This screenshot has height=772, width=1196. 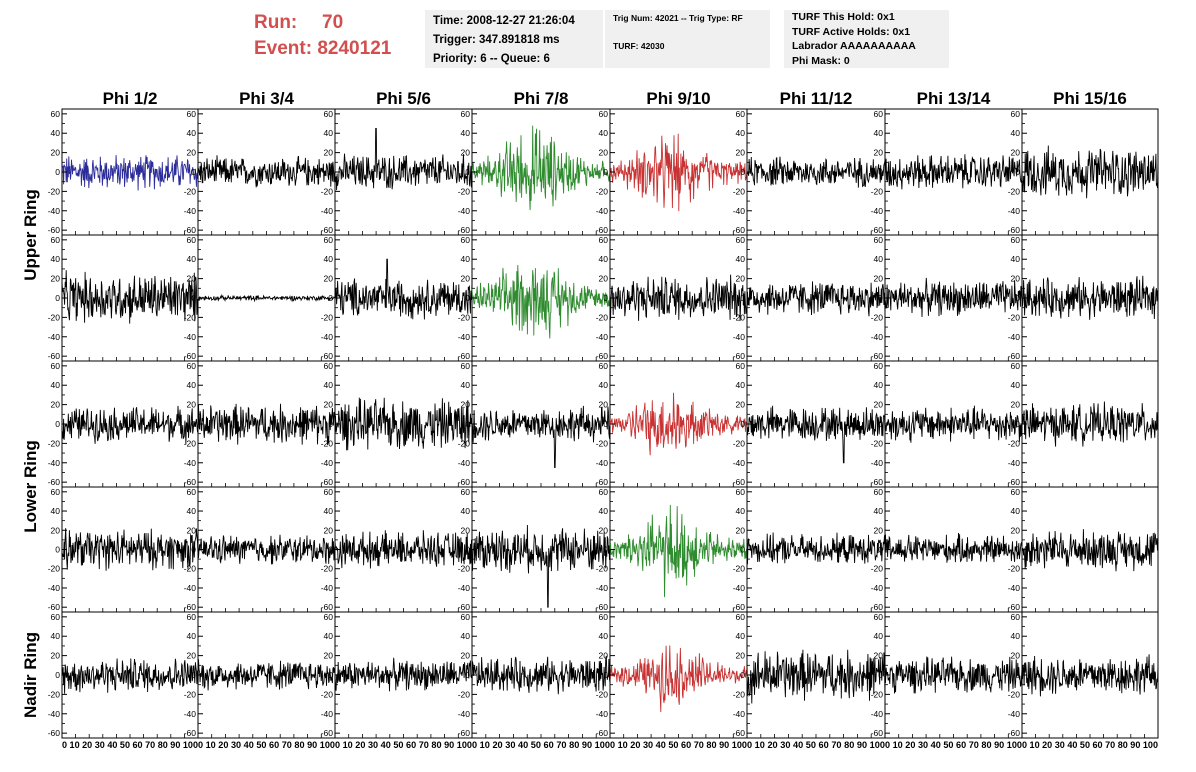 What do you see at coordinates (678, 98) in the screenshot?
I see `column-title: Phi 9/10` at bounding box center [678, 98].